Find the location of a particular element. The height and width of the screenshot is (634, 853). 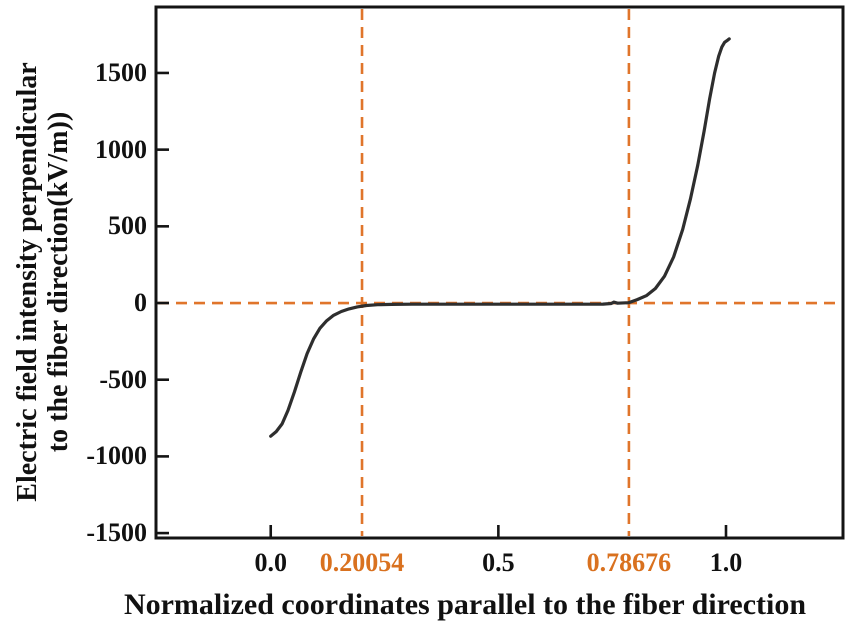

x-tick-label: 1.0 is located at coordinates (726, 562).